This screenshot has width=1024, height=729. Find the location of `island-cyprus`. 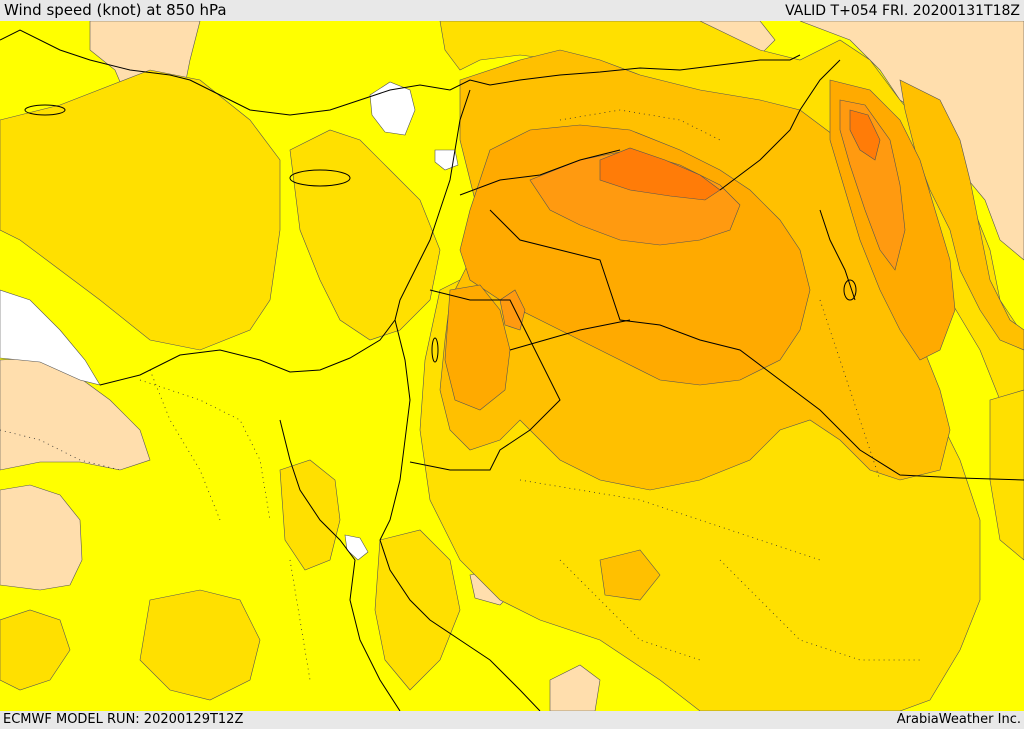

island-cyprus is located at coordinates (320, 178).